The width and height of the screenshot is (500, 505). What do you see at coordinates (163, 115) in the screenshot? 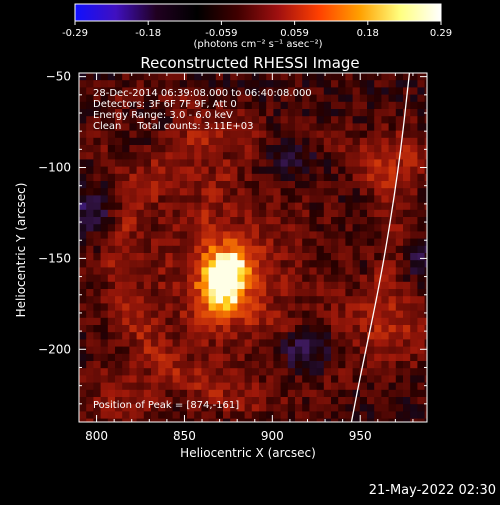
I see `info-energy-range: Energy Range: 3.0 - 6.0 keV` at bounding box center [163, 115].